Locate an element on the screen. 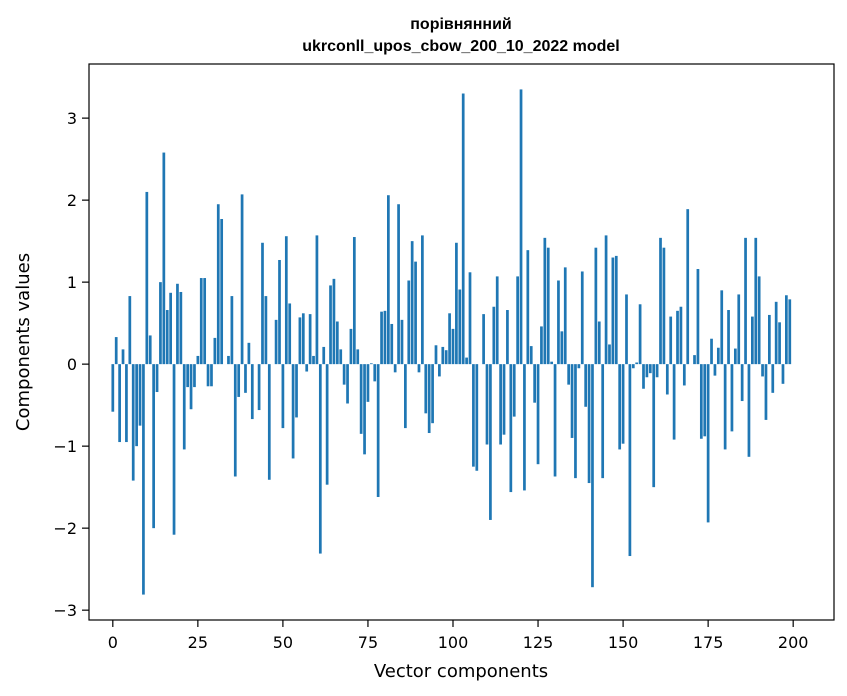 The image size is (847, 696). y-tick-label: 1 is located at coordinates (72, 282).